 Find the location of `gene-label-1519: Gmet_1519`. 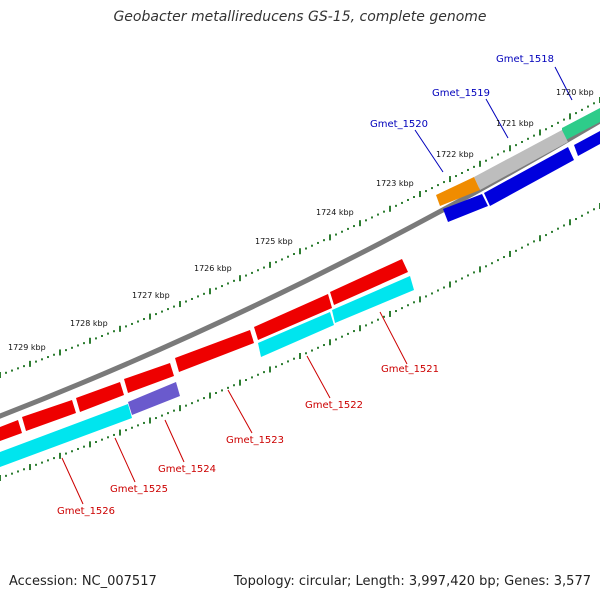

gene-label-1519: Gmet_1519 is located at coordinates (461, 93).